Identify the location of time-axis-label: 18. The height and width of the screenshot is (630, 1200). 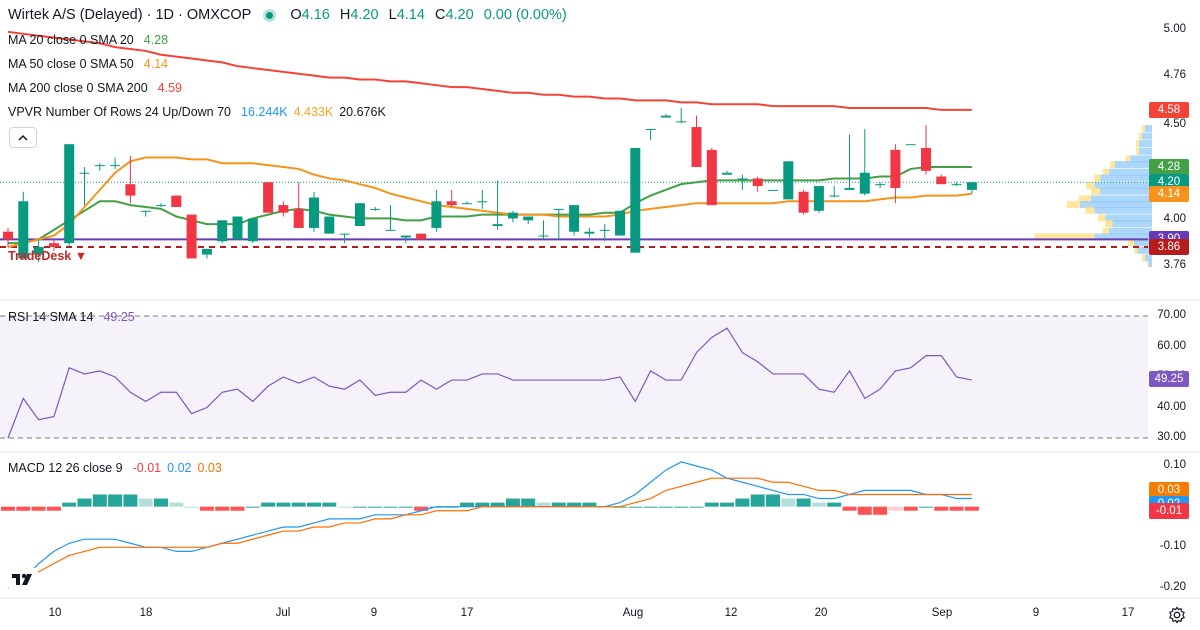
(146, 613).